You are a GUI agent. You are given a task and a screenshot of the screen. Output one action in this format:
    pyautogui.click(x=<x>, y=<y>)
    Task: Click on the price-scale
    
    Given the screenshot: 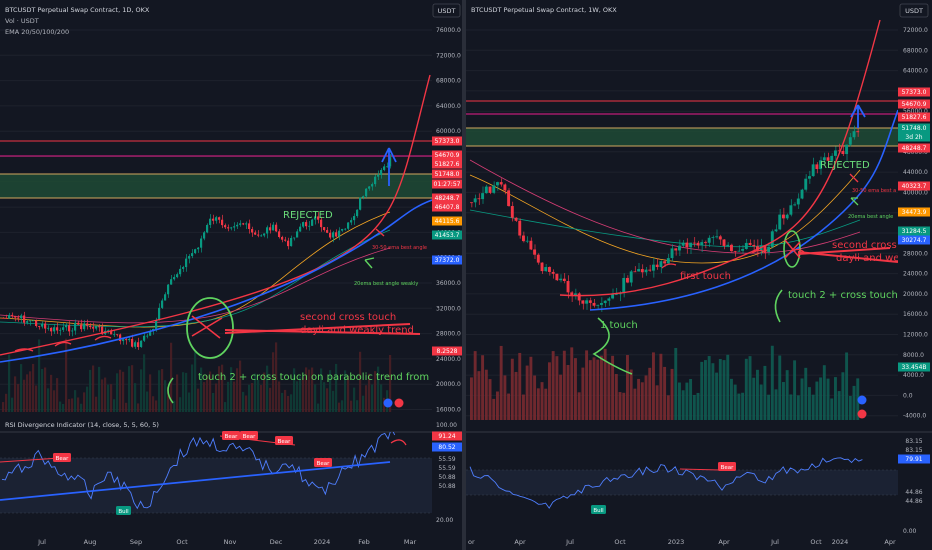 What is the action you would take?
    pyautogui.click(x=447, y=216)
    